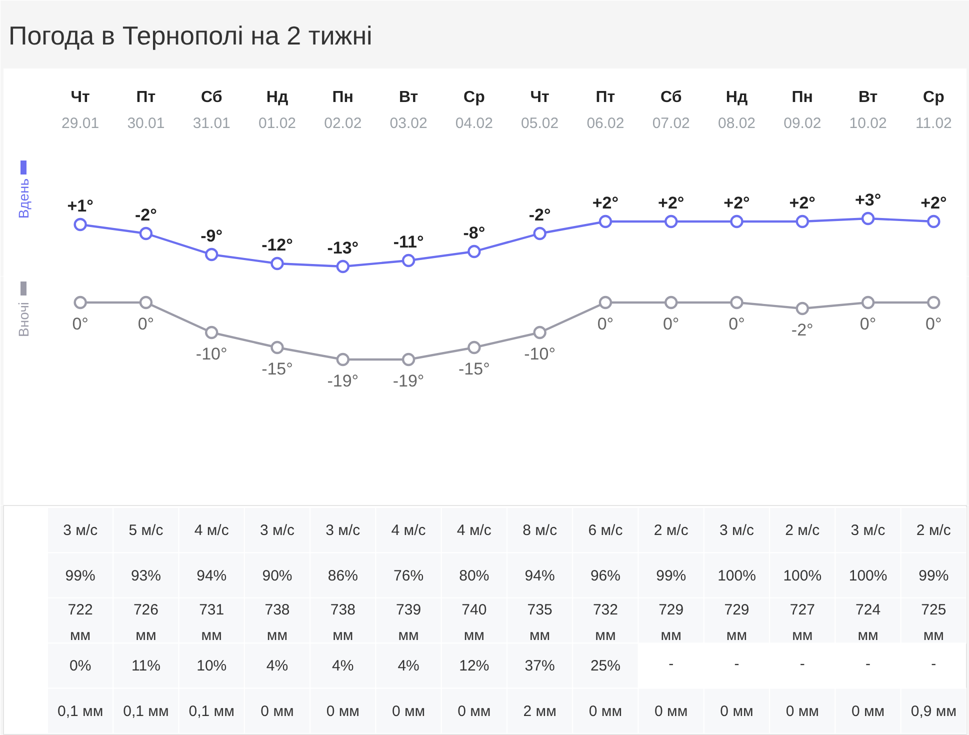 Image resolution: width=969 pixels, height=735 pixels. What do you see at coordinates (146, 110) in the screenshot?
I see `x-tick-label: Пт 30.01` at bounding box center [146, 110].